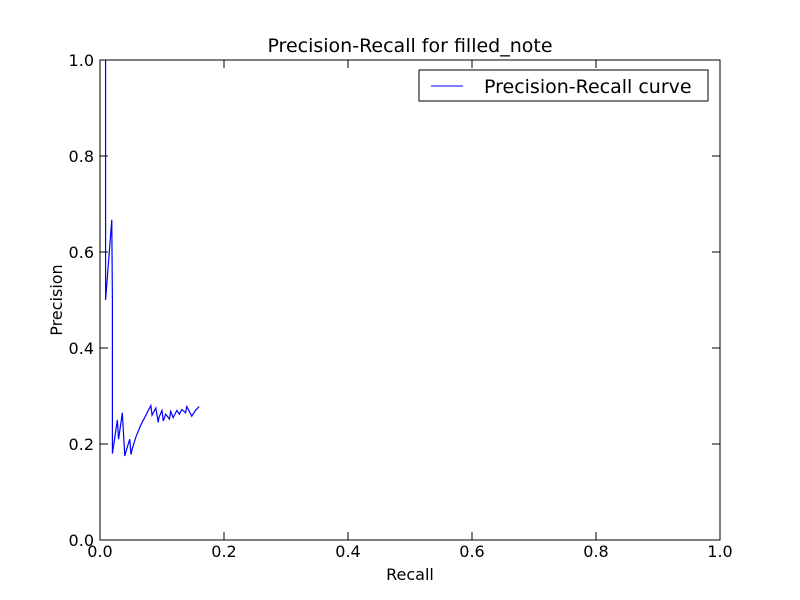  Describe the element at coordinates (410, 574) in the screenshot. I see `x-axis-label: Recall` at that location.